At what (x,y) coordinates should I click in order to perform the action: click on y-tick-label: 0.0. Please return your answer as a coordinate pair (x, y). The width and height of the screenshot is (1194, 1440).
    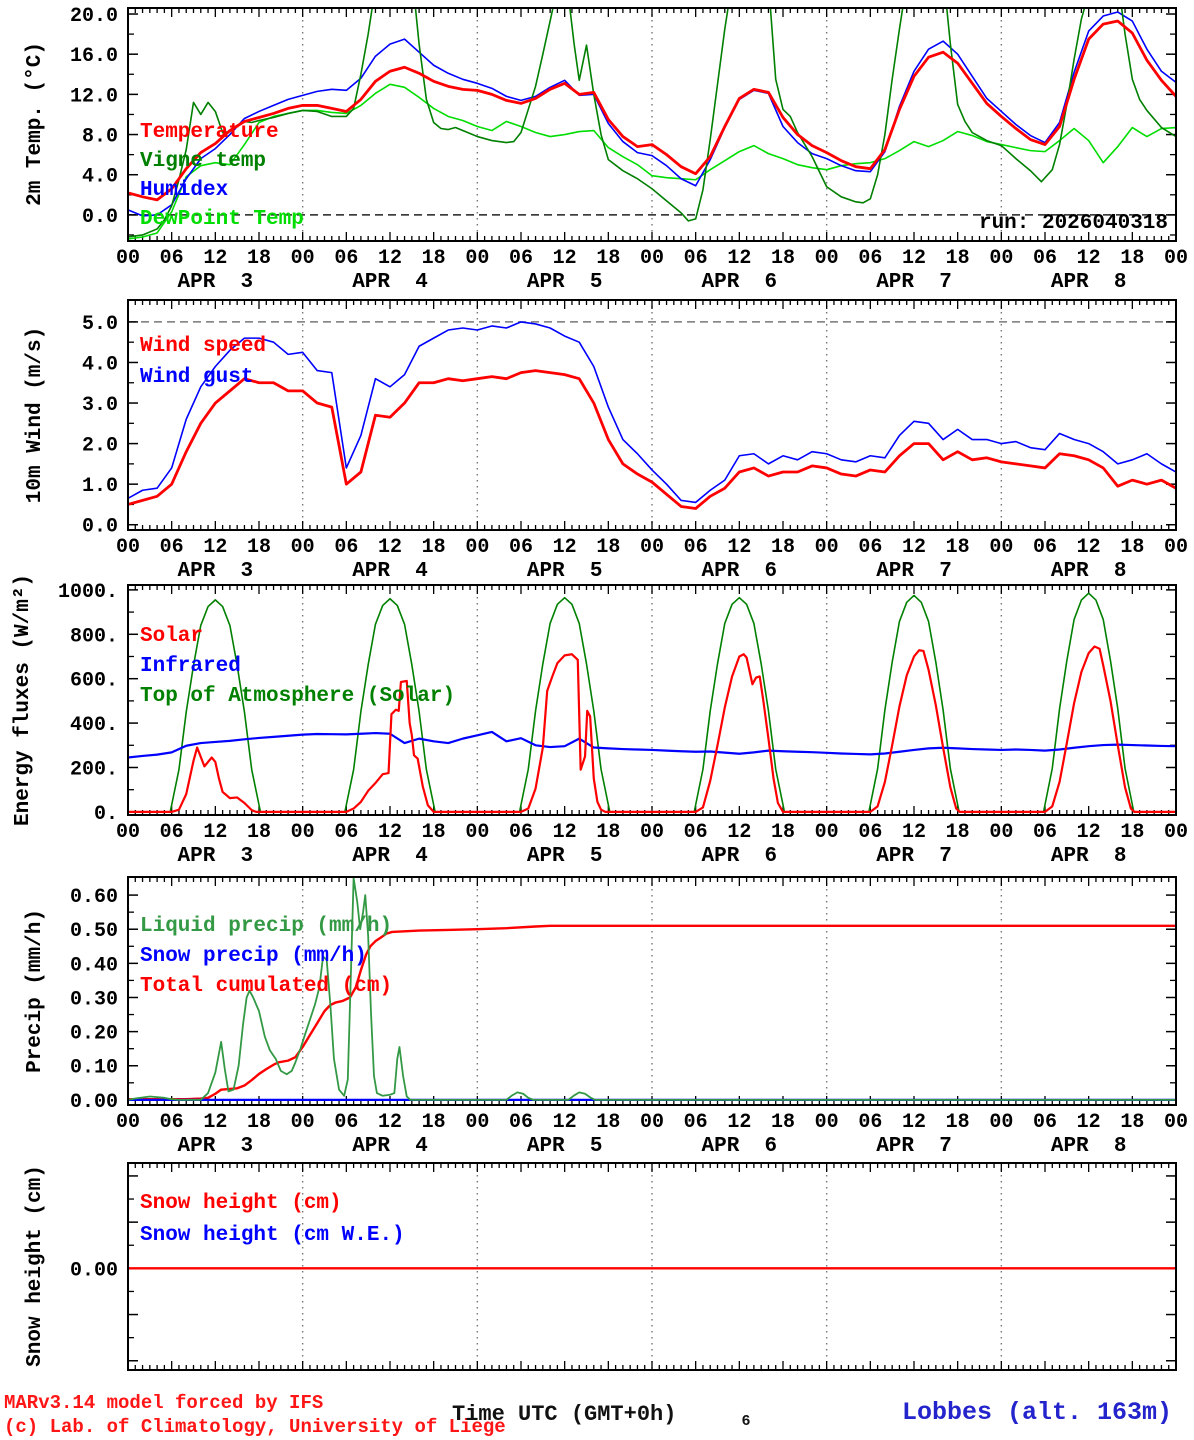
    Looking at the image, I should click on (100, 217).